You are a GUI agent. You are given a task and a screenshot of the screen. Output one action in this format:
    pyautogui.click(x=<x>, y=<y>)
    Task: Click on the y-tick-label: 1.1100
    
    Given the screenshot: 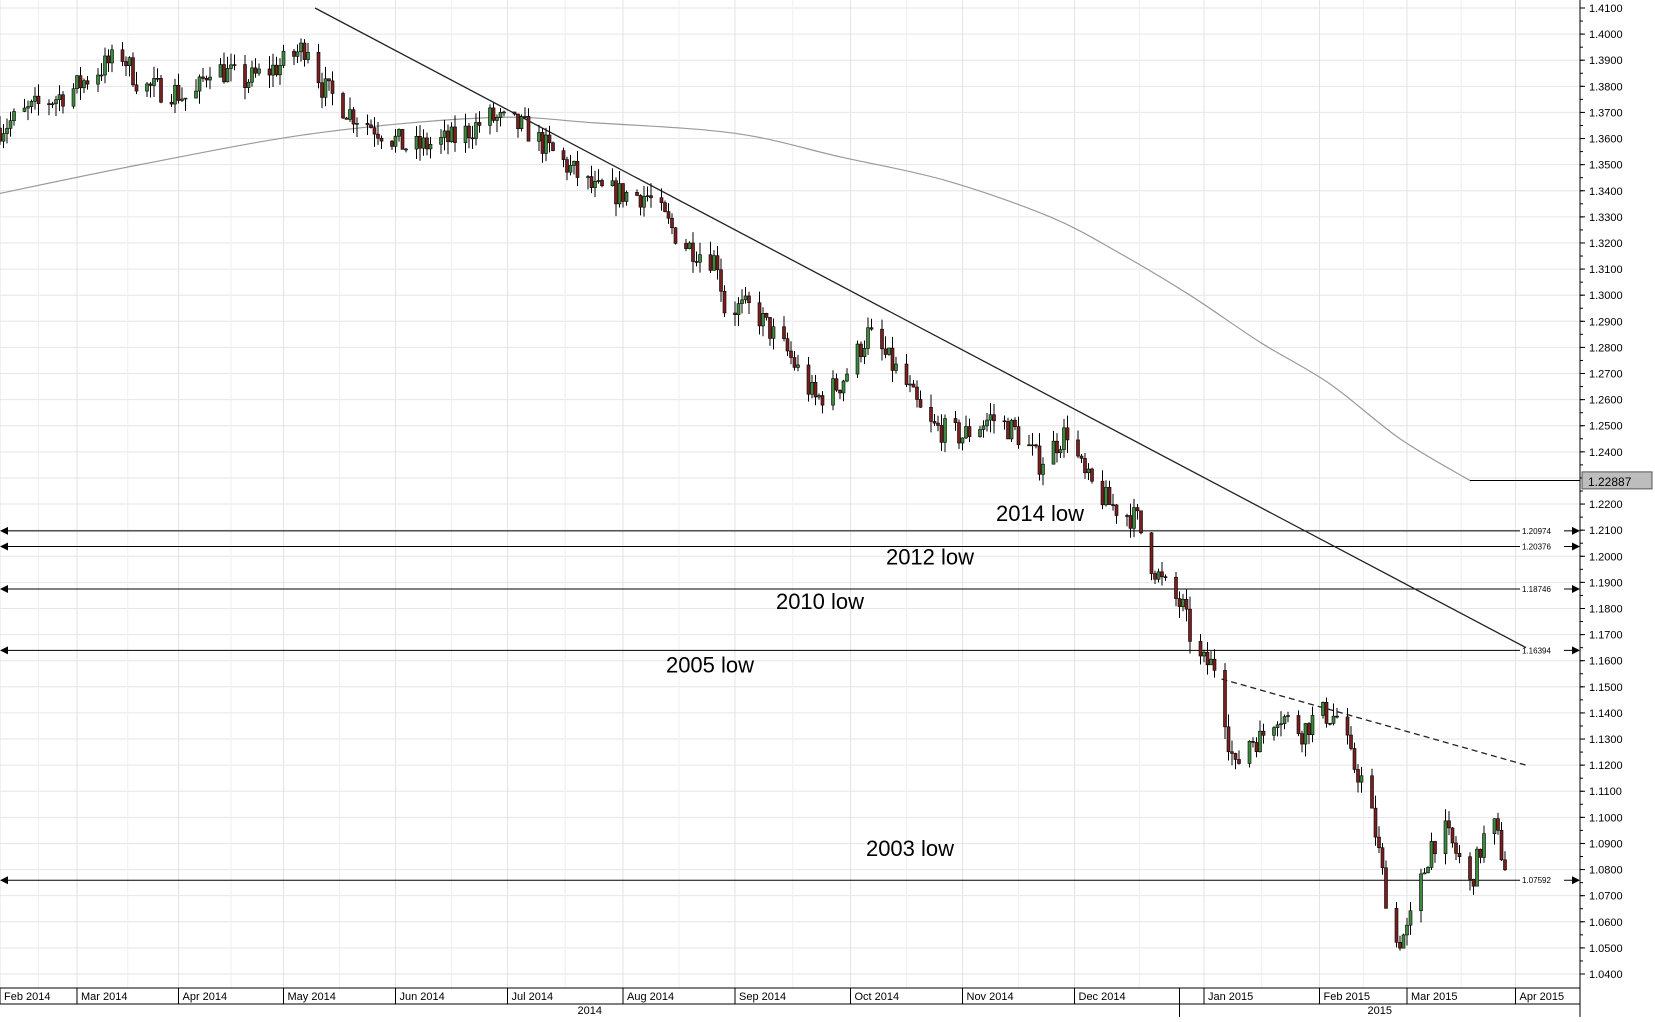 What is the action you would take?
    pyautogui.click(x=1605, y=792)
    